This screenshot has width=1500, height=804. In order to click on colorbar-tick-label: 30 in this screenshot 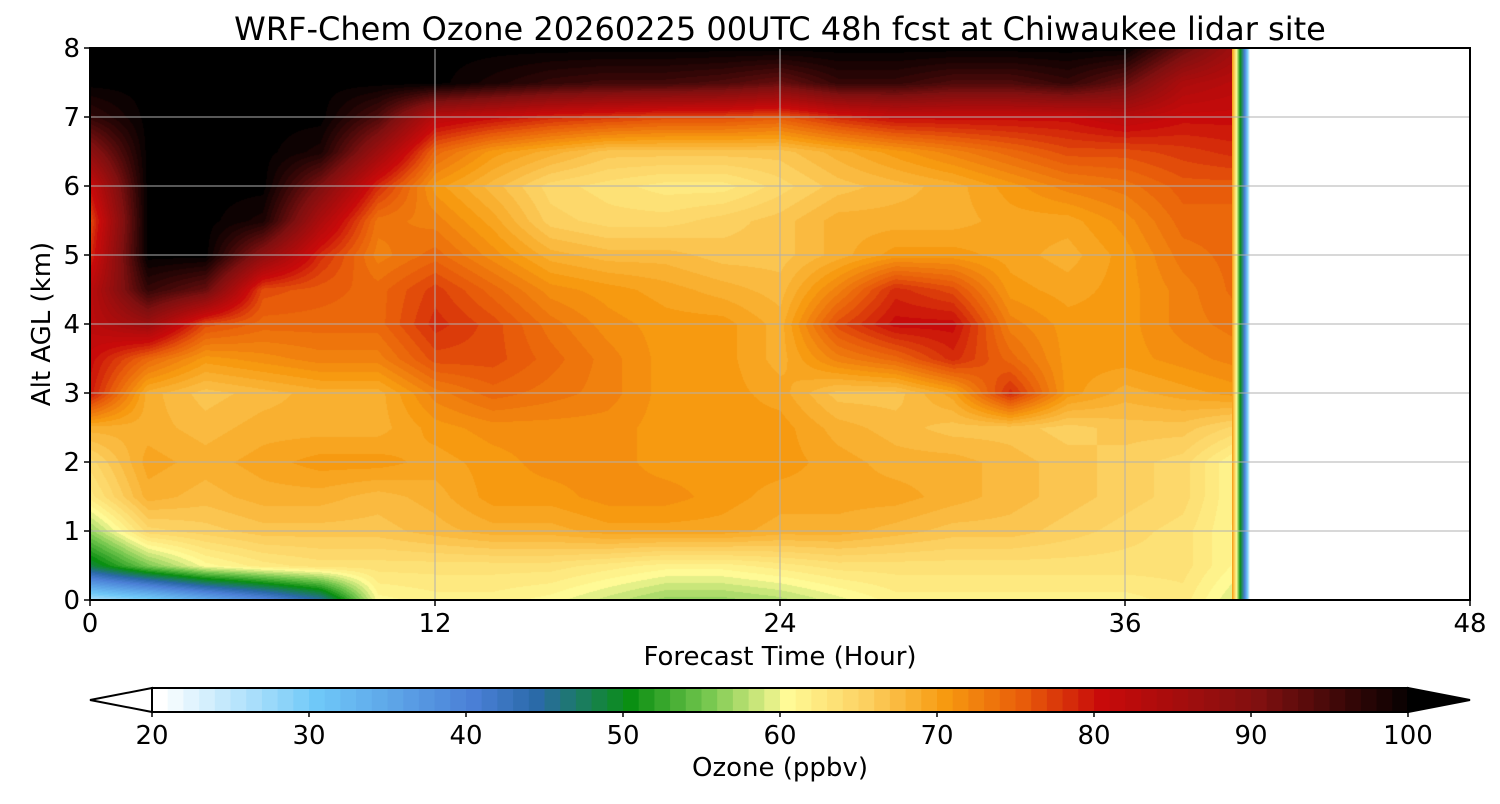, I will do `click(308, 736)`.